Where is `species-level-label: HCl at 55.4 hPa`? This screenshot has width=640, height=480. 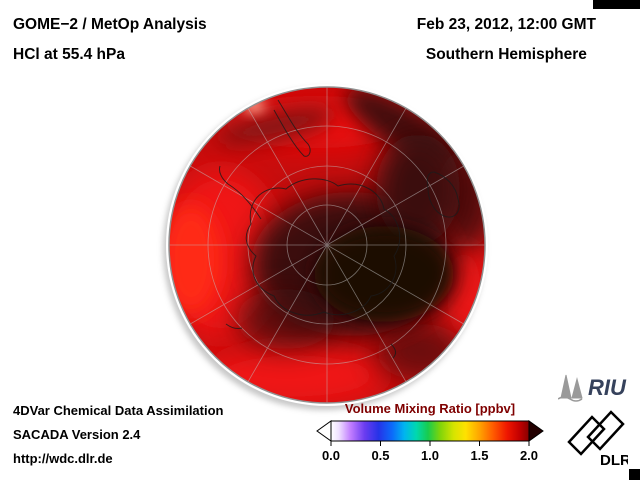 species-level-label: HCl at 55.4 hPa is located at coordinates (69, 54).